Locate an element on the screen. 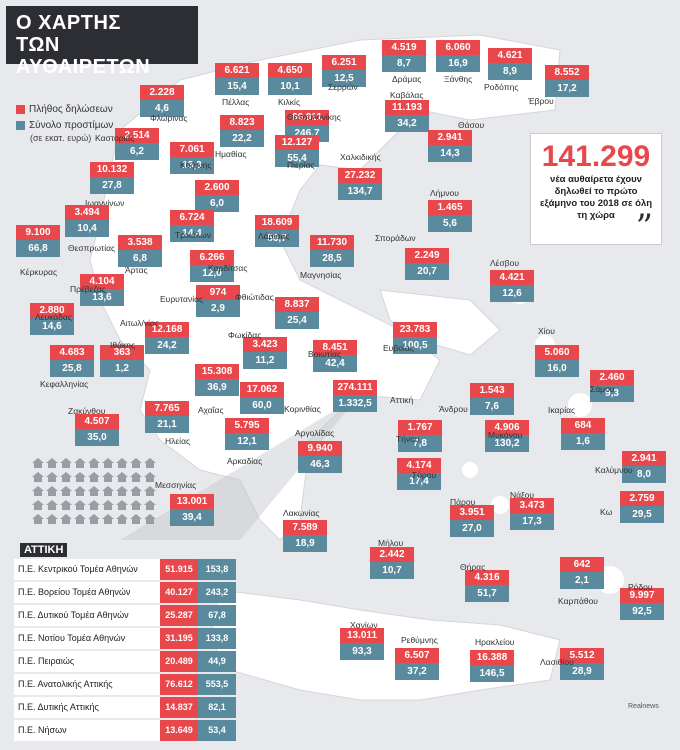  declarations-value: 12.168 is located at coordinates (167, 329).